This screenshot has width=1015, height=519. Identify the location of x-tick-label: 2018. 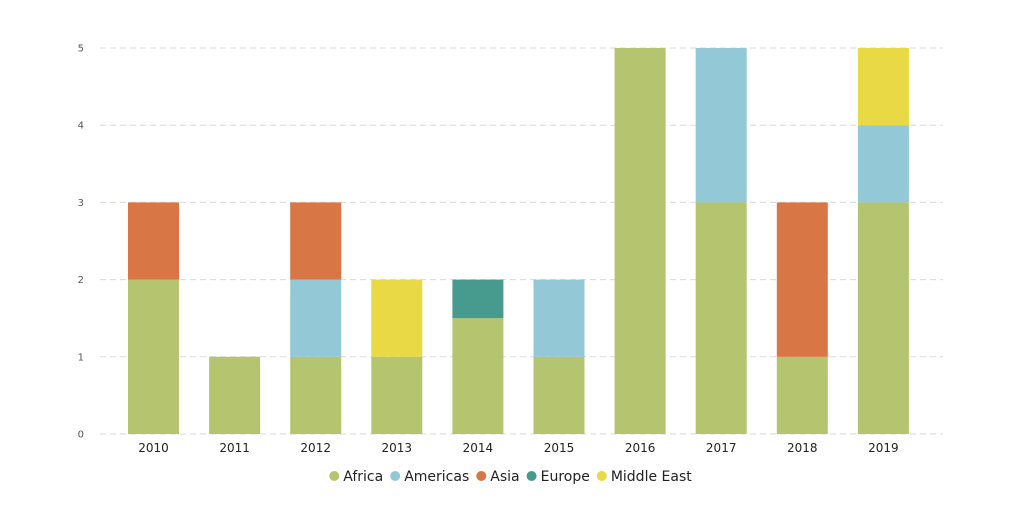
(802, 448).